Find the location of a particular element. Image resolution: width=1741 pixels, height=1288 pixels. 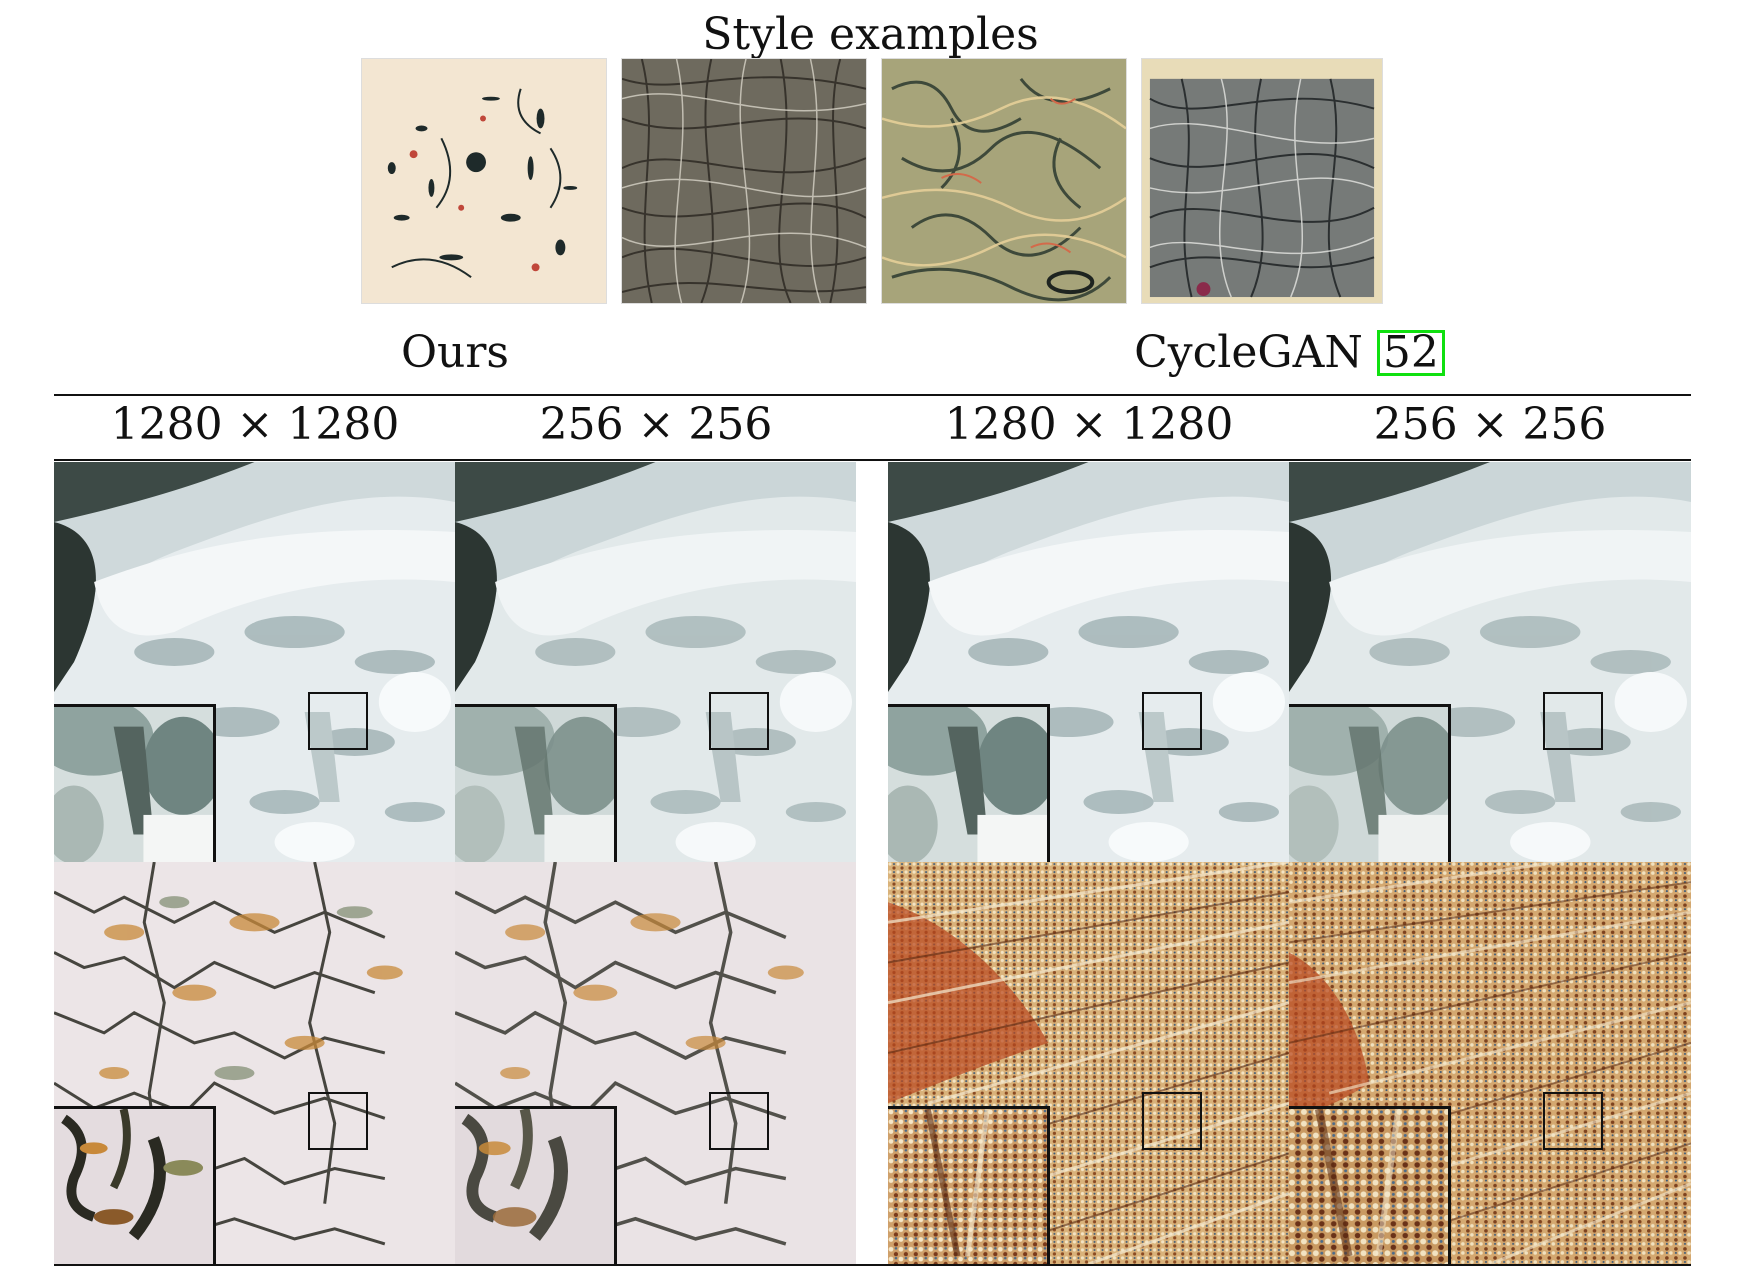

method-name-cyclegan: CycleGAN is located at coordinates (1248, 352).